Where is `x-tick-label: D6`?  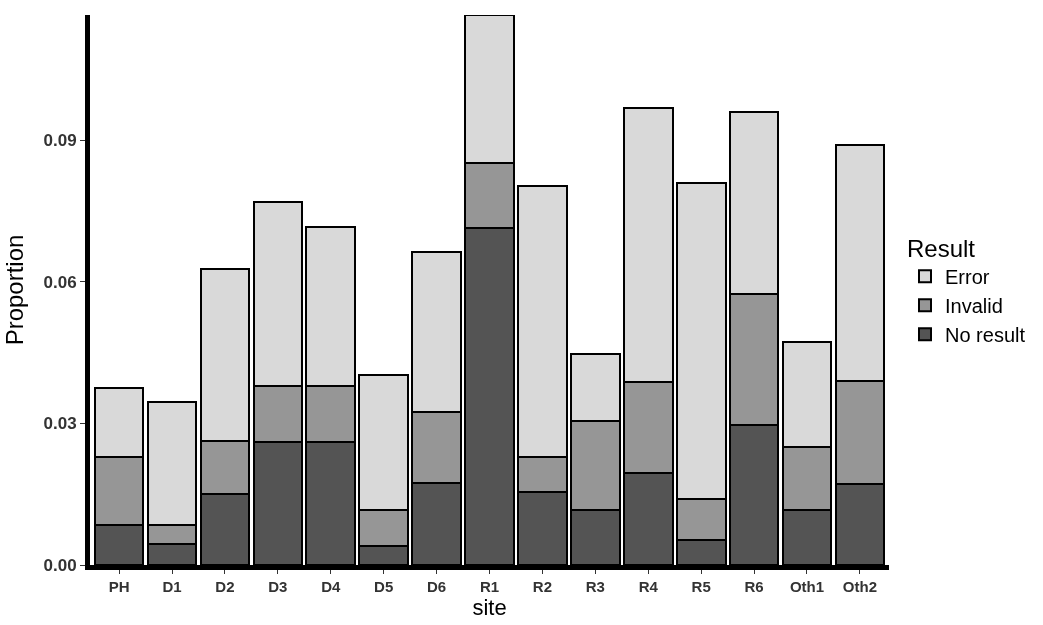 x-tick-label: D6 is located at coordinates (437, 586).